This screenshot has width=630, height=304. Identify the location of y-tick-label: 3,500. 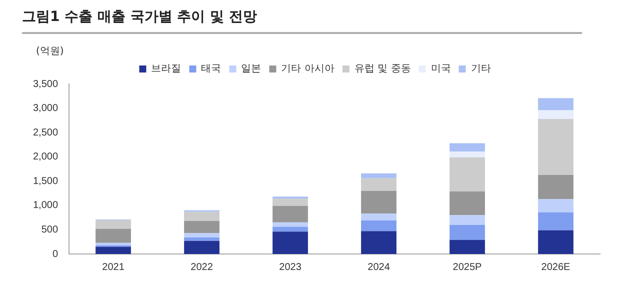
(45, 84).